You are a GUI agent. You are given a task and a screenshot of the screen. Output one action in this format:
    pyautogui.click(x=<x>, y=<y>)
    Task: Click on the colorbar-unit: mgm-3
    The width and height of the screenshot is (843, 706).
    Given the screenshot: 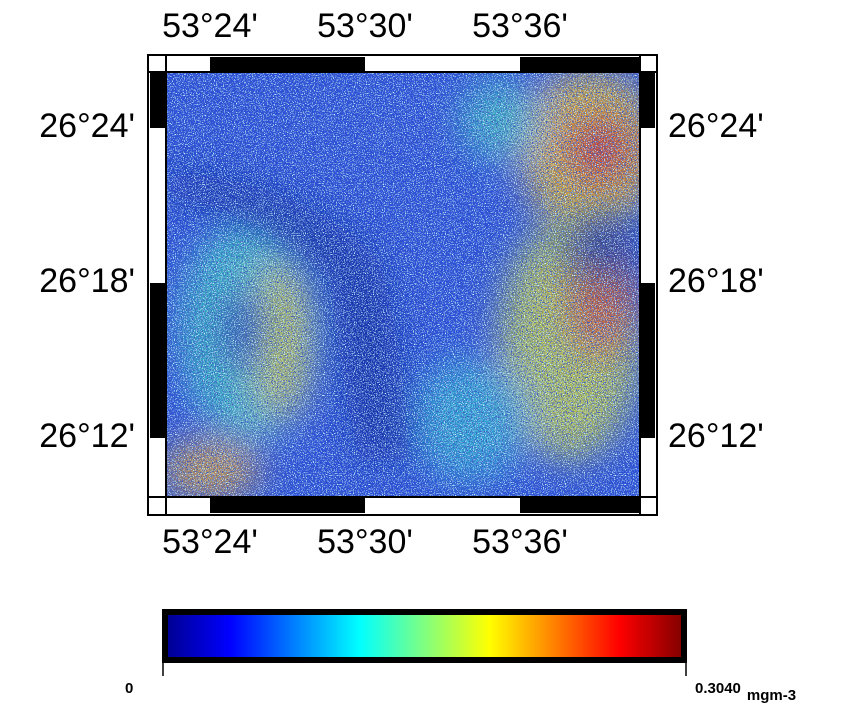 What is the action you would take?
    pyautogui.click(x=771, y=695)
    